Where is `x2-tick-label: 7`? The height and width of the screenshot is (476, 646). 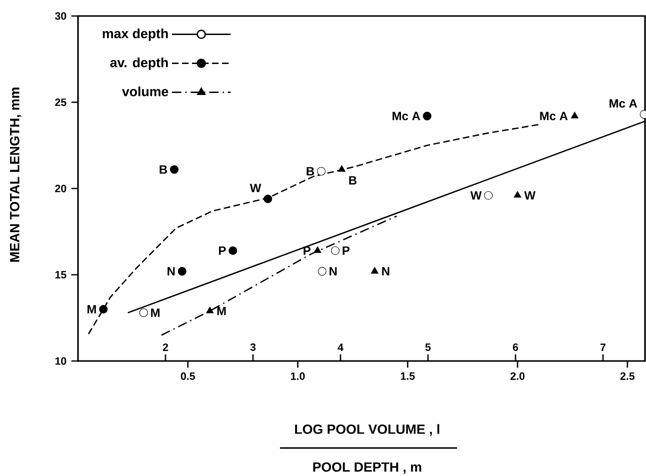 x2-tick-label: 7 is located at coordinates (603, 347).